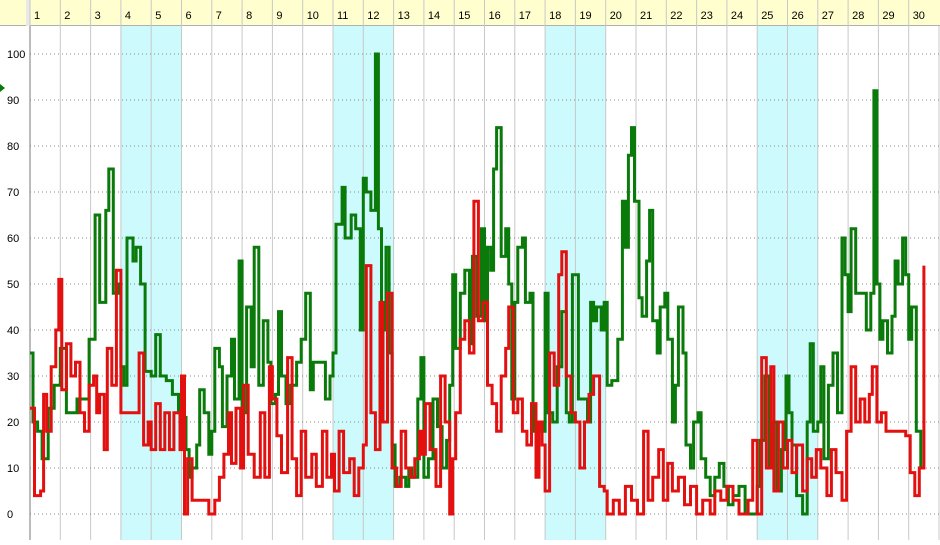 The width and height of the screenshot is (940, 545). Describe the element at coordinates (646, 16) in the screenshot. I see `day-tick-label: 21` at that location.